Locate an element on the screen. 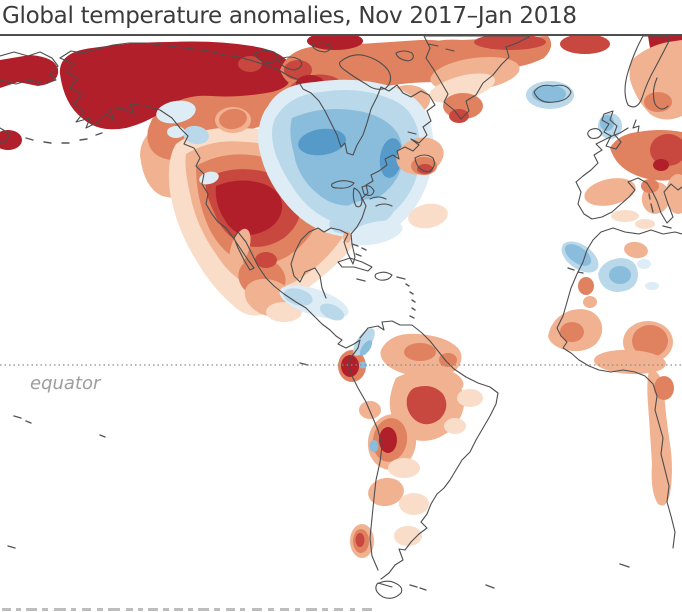 This screenshot has width=682, height=612. canary-islands is located at coordinates (575, 270).